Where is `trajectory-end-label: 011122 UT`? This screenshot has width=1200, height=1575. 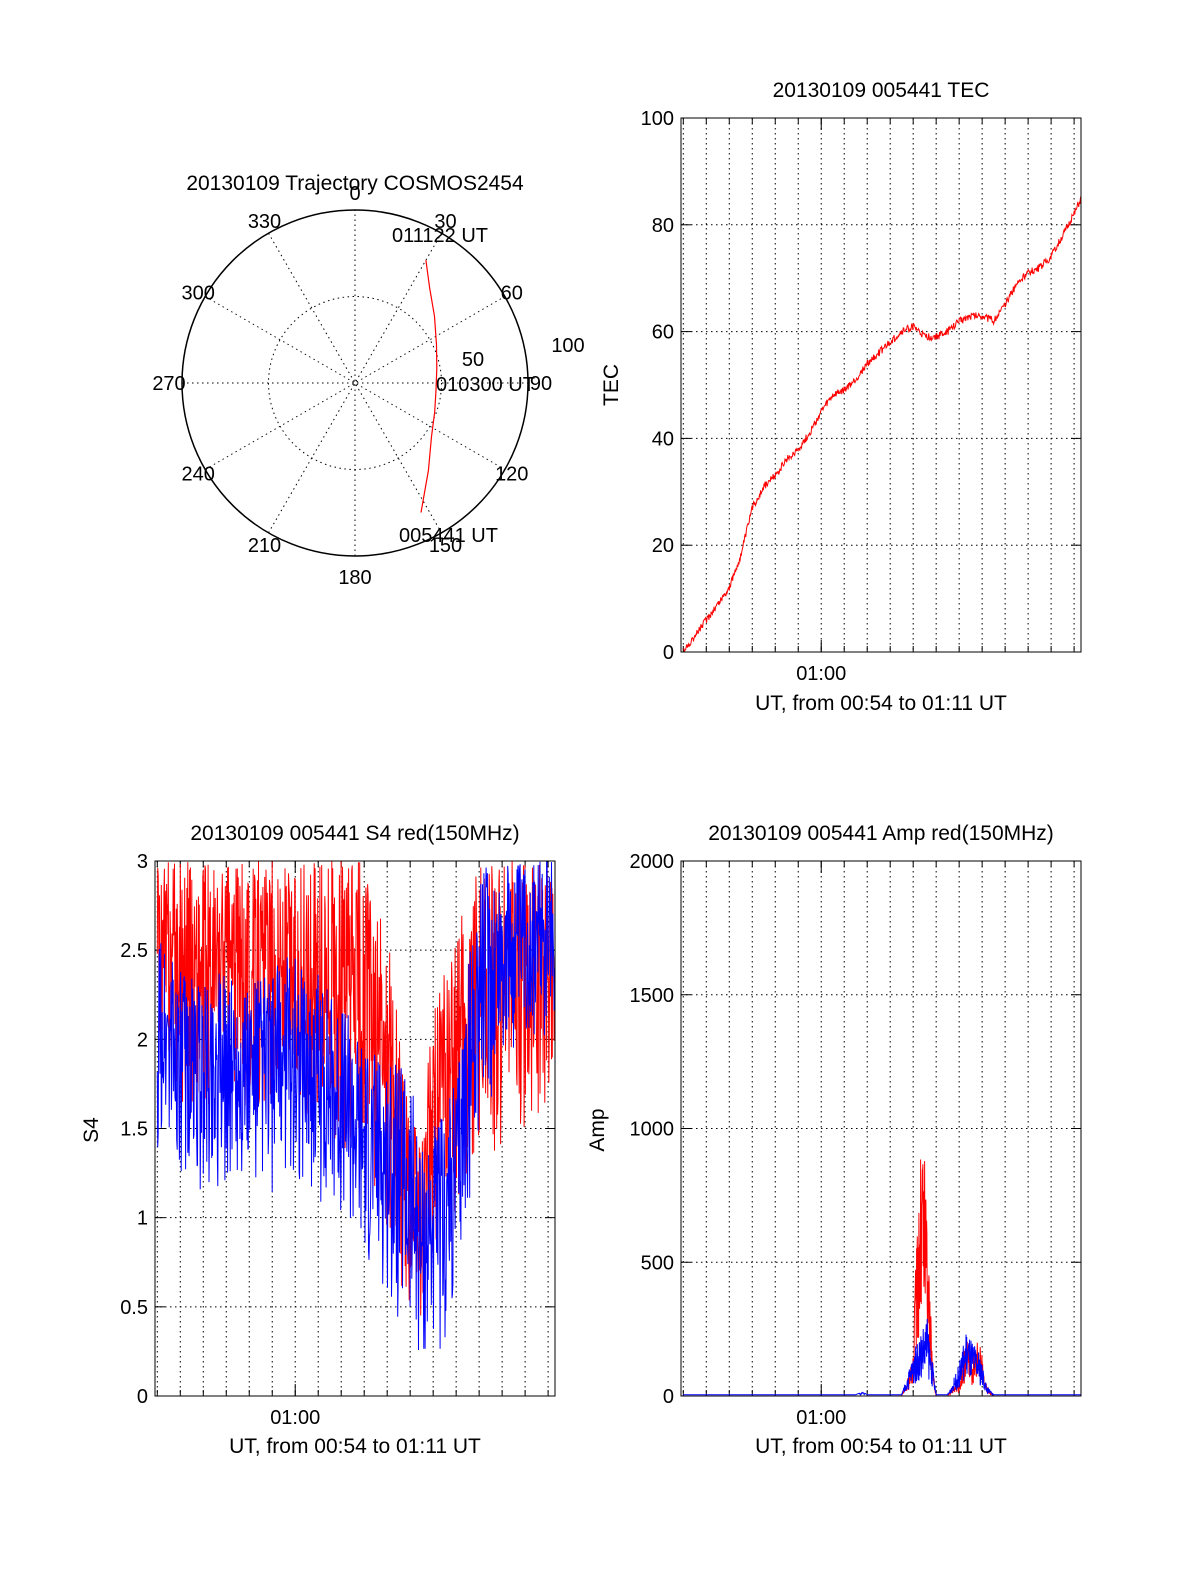 trajectory-end-label: 011122 UT is located at coordinates (440, 236).